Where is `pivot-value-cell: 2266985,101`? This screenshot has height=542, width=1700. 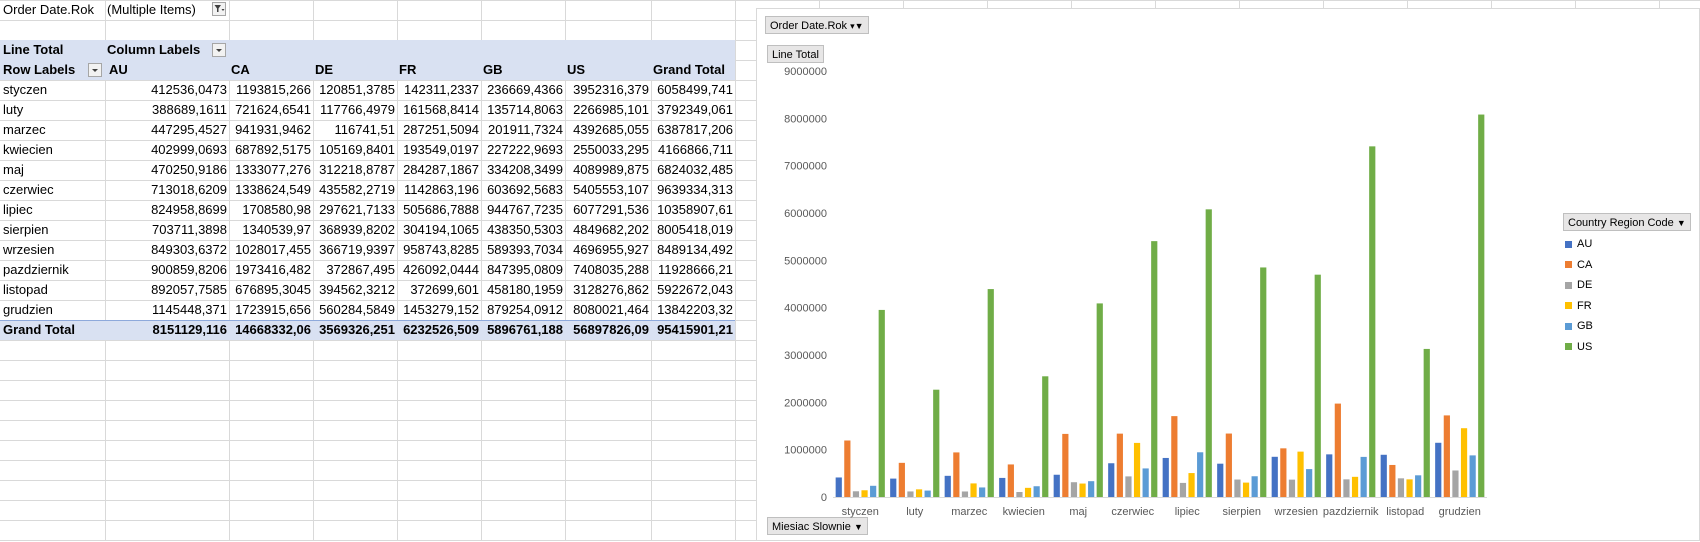 pivot-value-cell: 2266985,101 is located at coordinates (611, 109).